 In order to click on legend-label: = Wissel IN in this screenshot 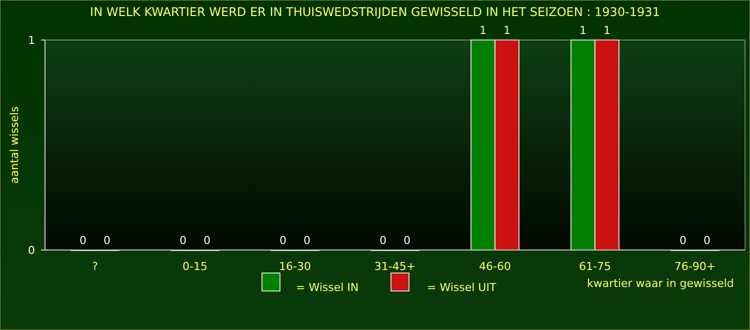, I will do `click(327, 287)`.